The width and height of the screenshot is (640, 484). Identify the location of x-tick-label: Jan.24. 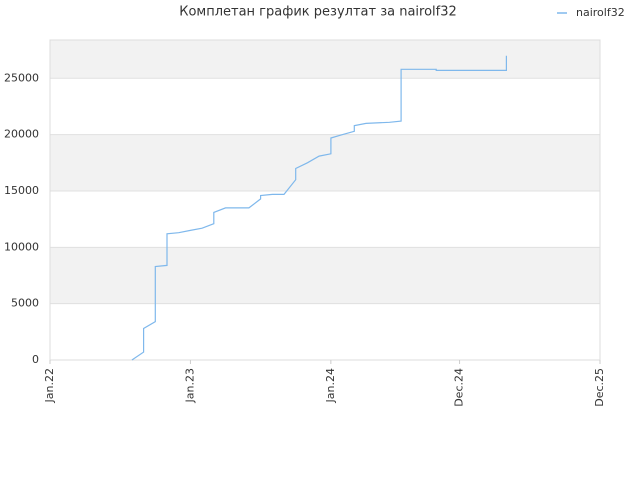
(330, 385).